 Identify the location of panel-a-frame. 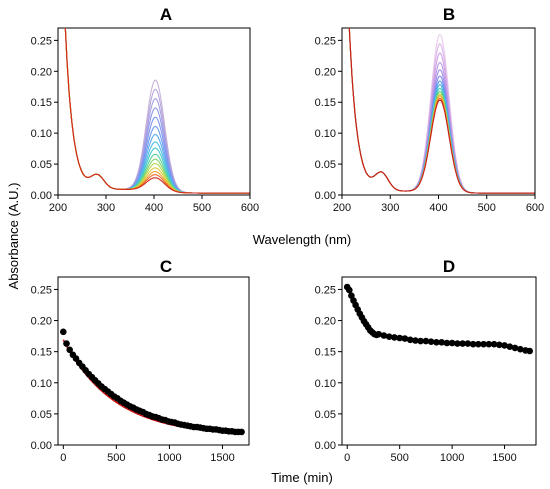
(154, 111).